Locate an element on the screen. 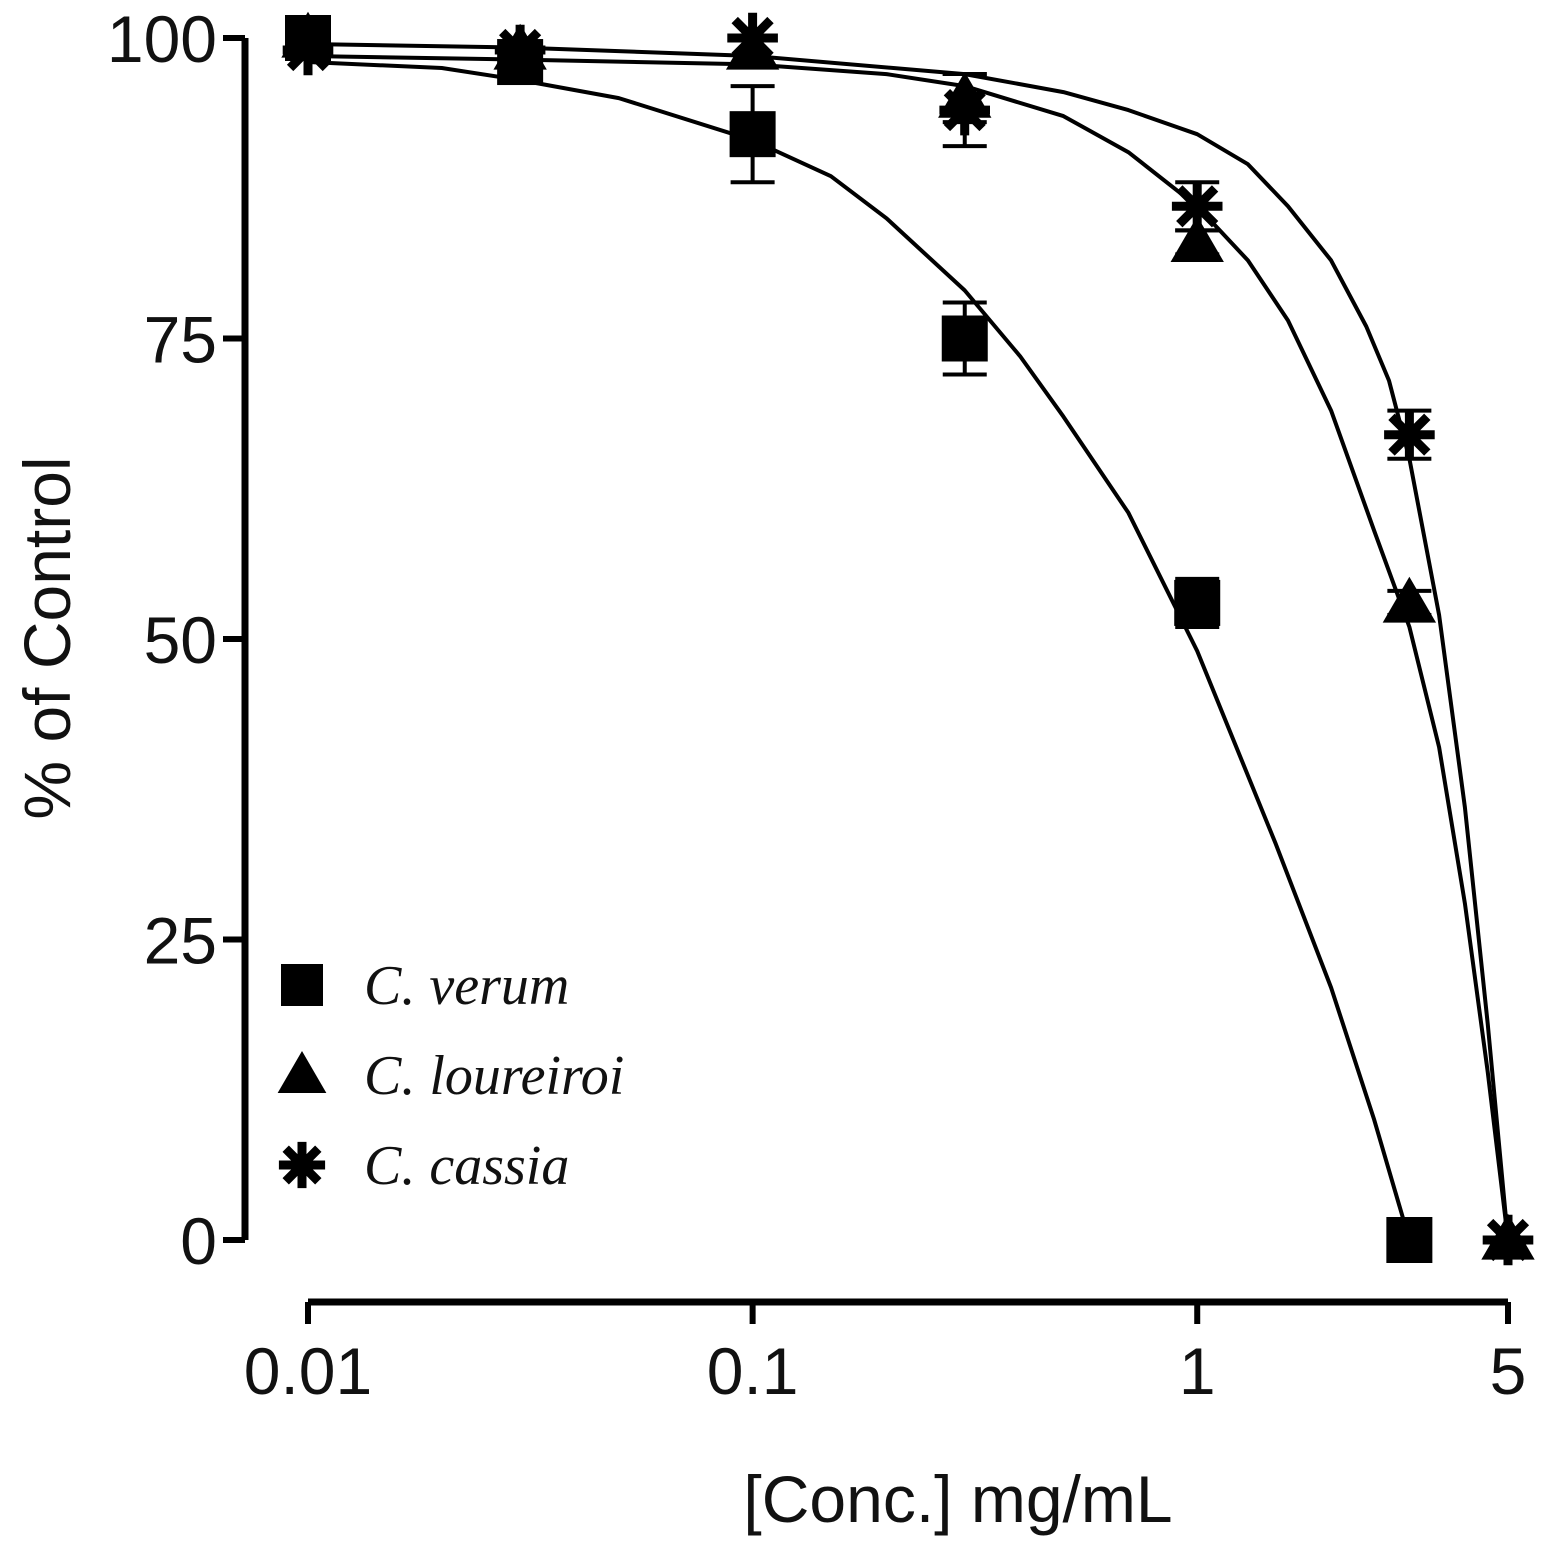 This screenshot has height=1542, width=1556. legend-label: C. verum is located at coordinates (466, 986).